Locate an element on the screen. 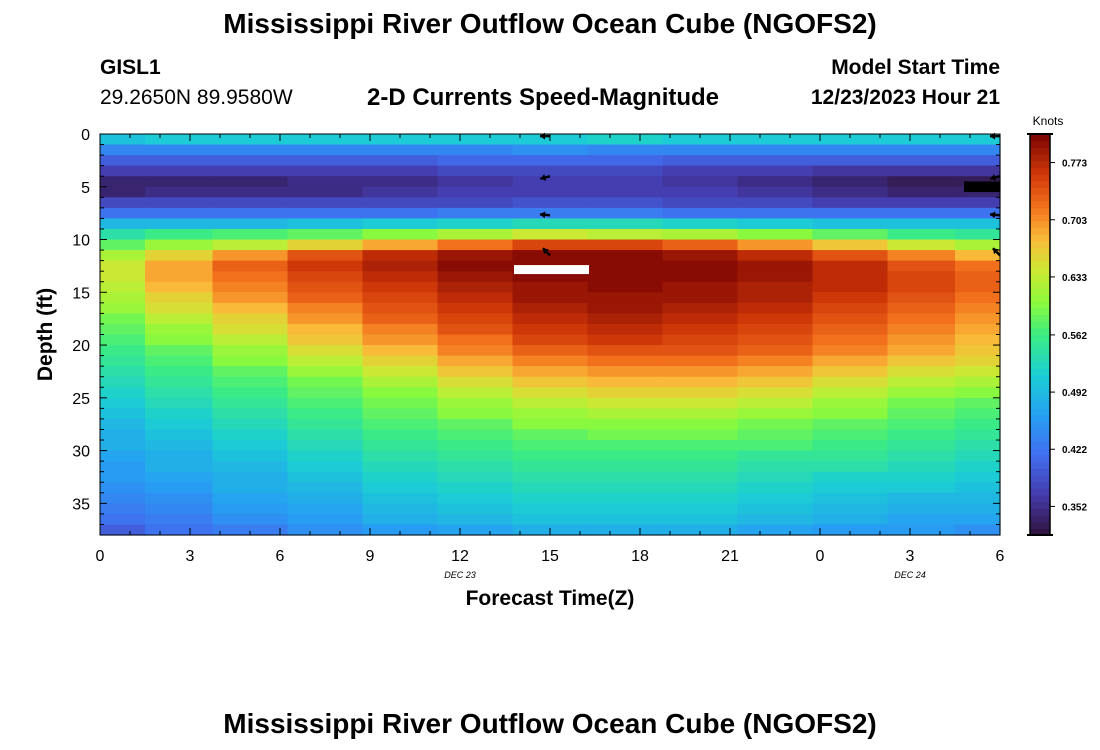 The height and width of the screenshot is (750, 1100). x-tick-label: 0 is located at coordinates (100, 556).